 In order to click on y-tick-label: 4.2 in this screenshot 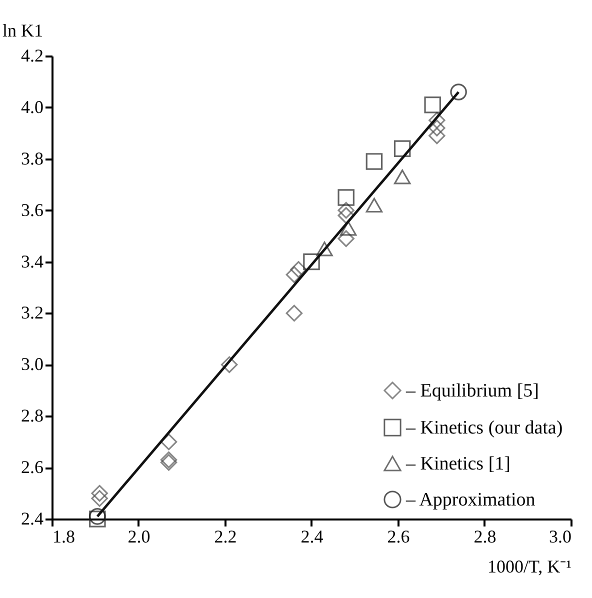, I will do `click(32, 56)`.